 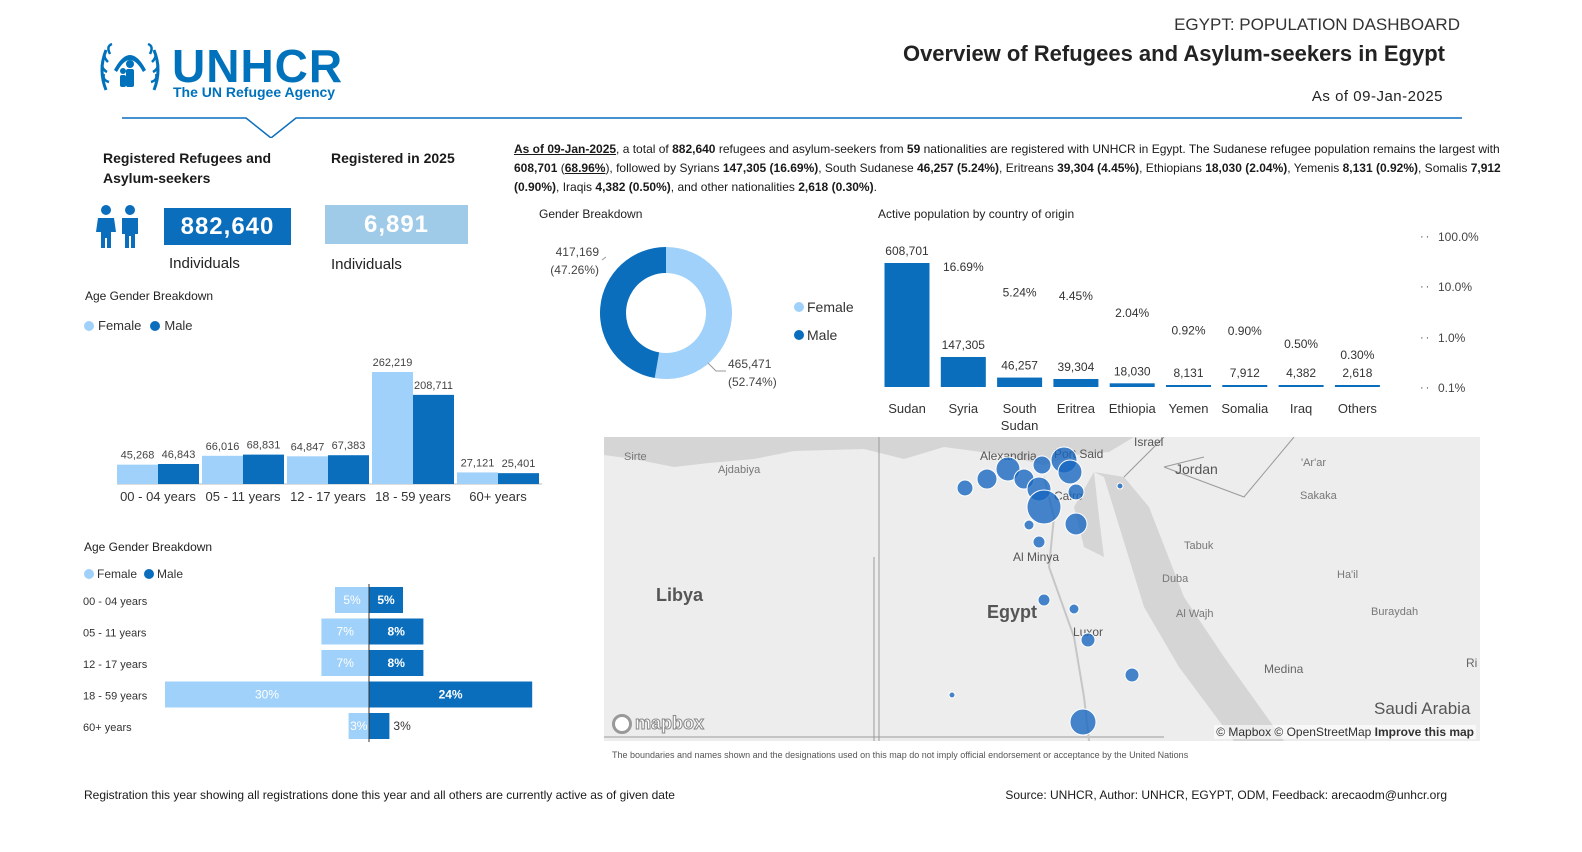 What do you see at coordinates (1245, 331) in the screenshot?
I see `country-percent-label: 0.90%` at bounding box center [1245, 331].